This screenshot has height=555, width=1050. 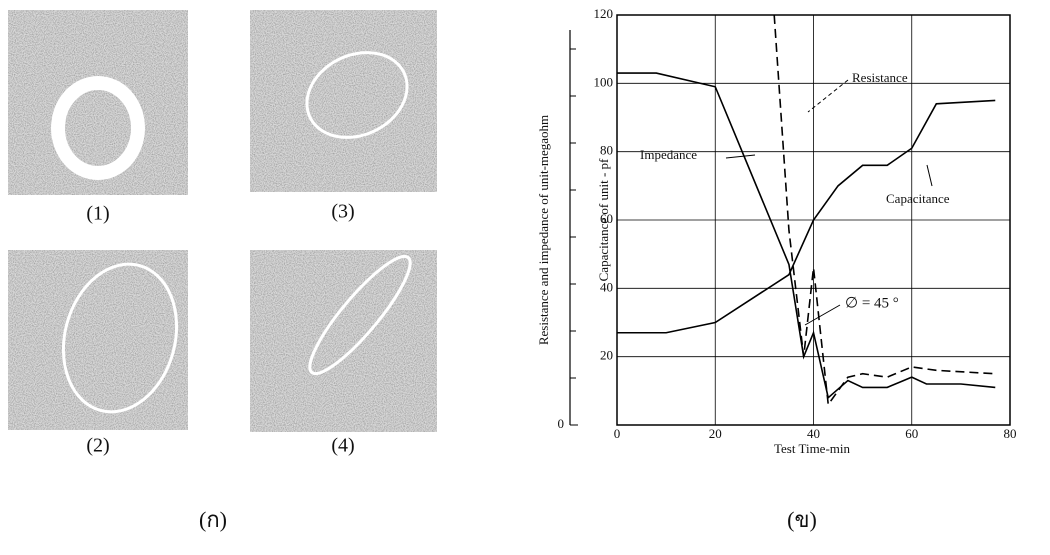 What do you see at coordinates (97, 446) in the screenshot?
I see `image-label: (2)` at bounding box center [97, 446].